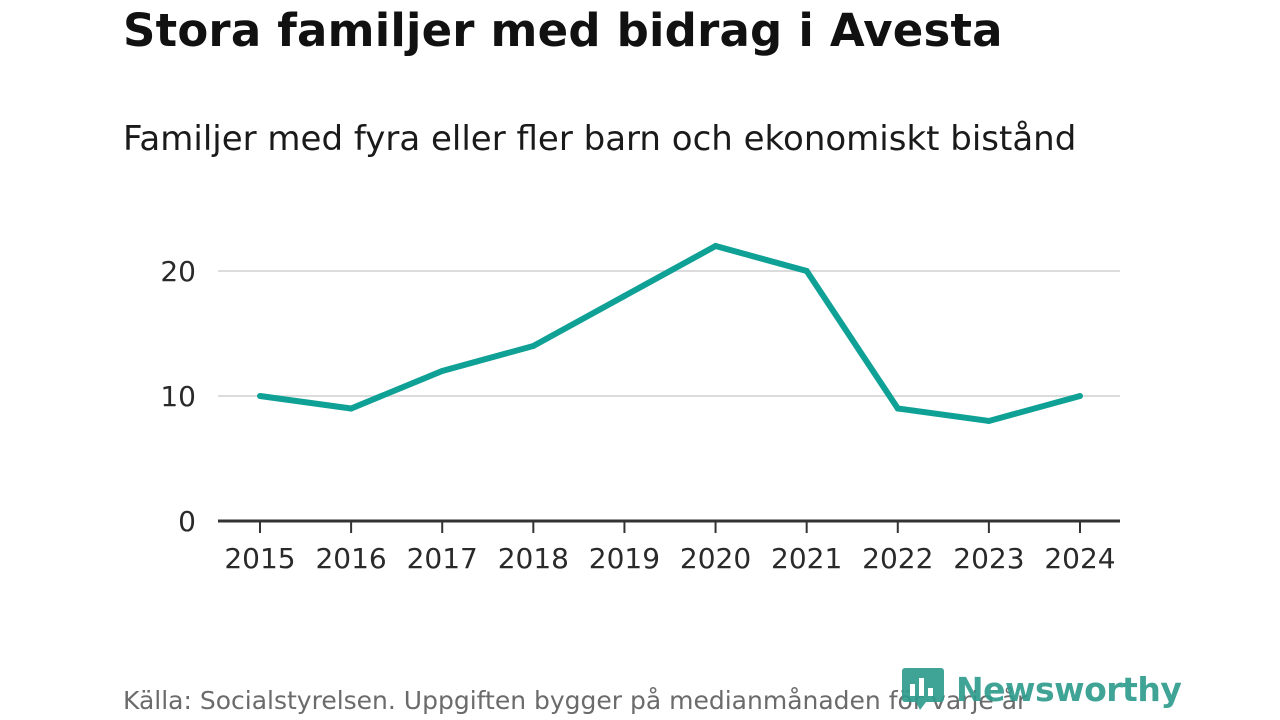 Image resolution: width=1280 pixels, height=720 pixels. I want to click on x-tick-label: 2021, so click(806, 558).